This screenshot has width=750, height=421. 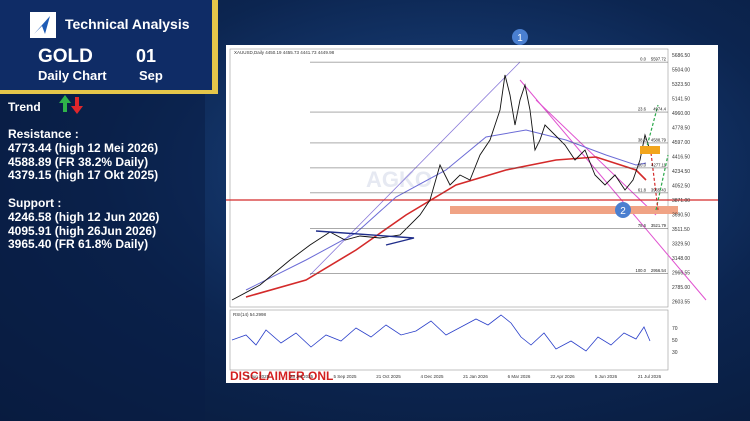 What do you see at coordinates (659, 225) in the screenshot?
I see `fib-price: 3521.79` at bounding box center [659, 225].